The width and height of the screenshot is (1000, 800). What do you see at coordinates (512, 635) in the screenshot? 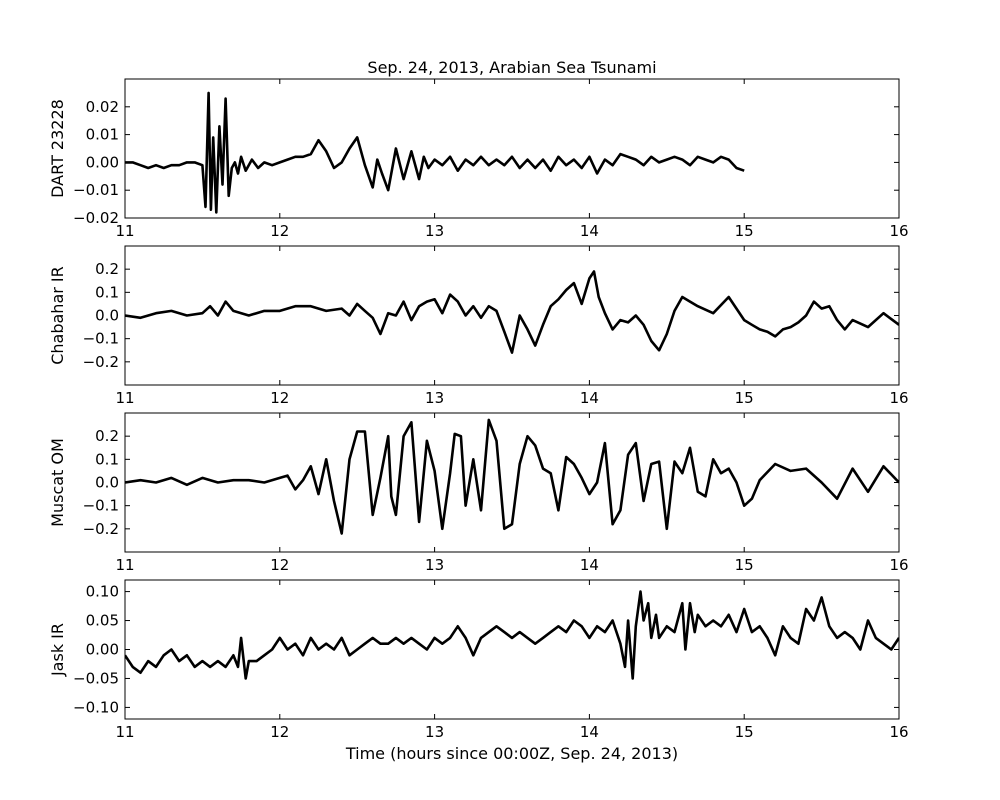
I see `series-line-jask-ir` at bounding box center [512, 635].